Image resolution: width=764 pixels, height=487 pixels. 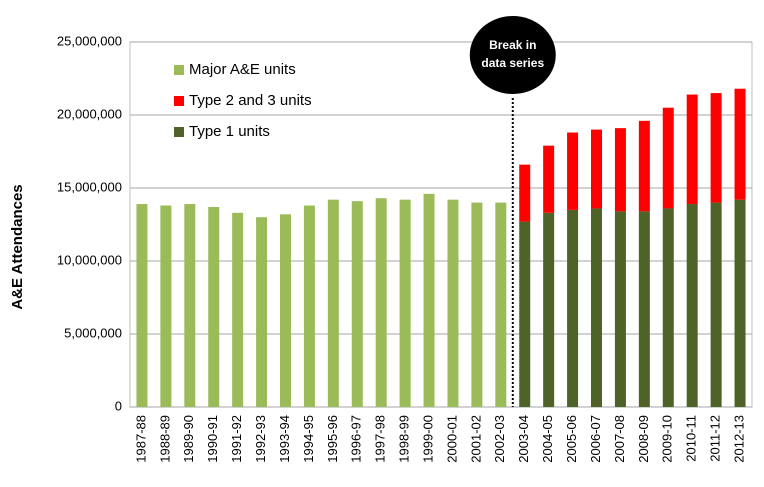 What do you see at coordinates (89, 40) in the screenshot?
I see `y-tick-label: 25,000,000` at bounding box center [89, 40].